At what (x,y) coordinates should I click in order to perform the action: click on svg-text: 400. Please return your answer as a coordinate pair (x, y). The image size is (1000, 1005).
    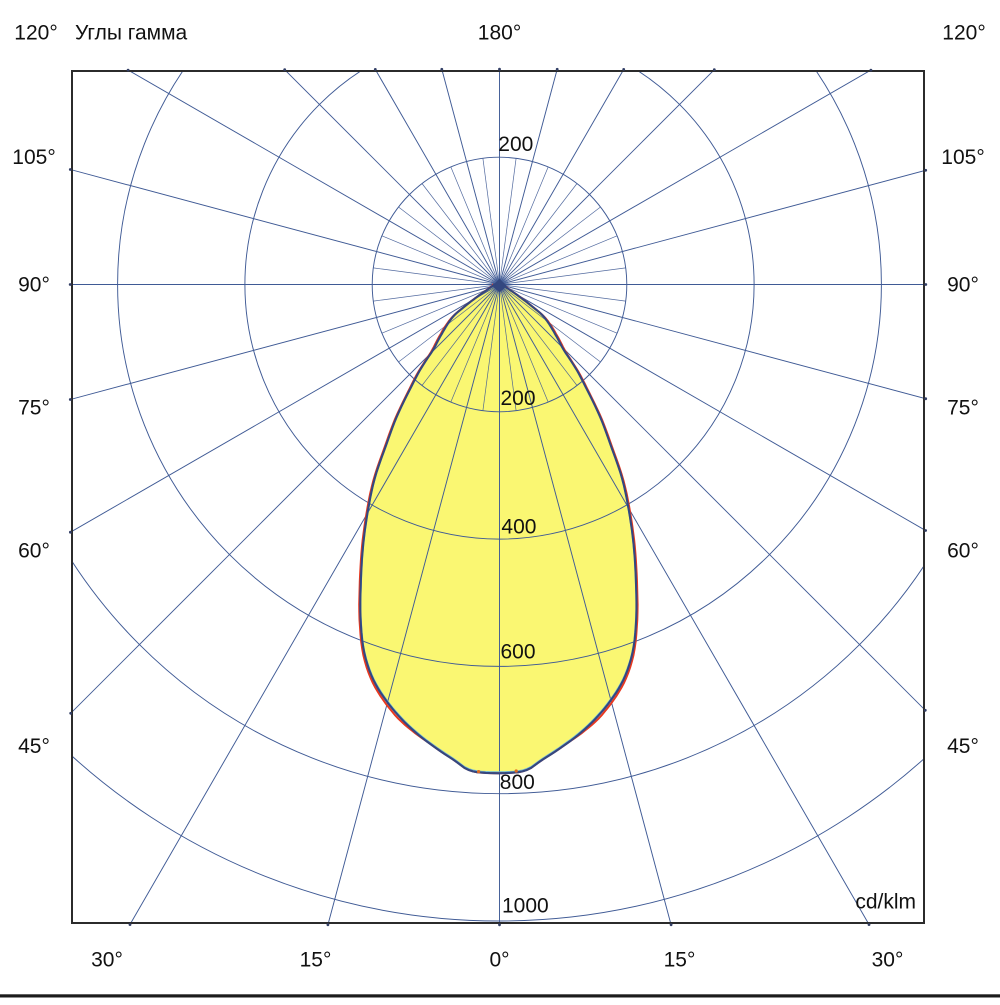
    Looking at the image, I should click on (518, 527).